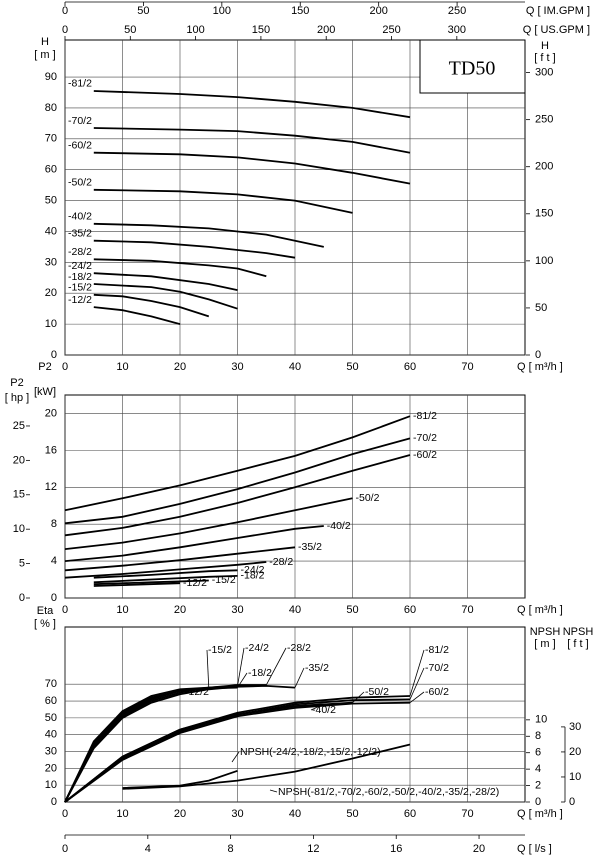 Image resolution: width=594 pixels, height=857 pixels. What do you see at coordinates (281, 562) in the screenshot?
I see `series-label: -28/2` at bounding box center [281, 562].